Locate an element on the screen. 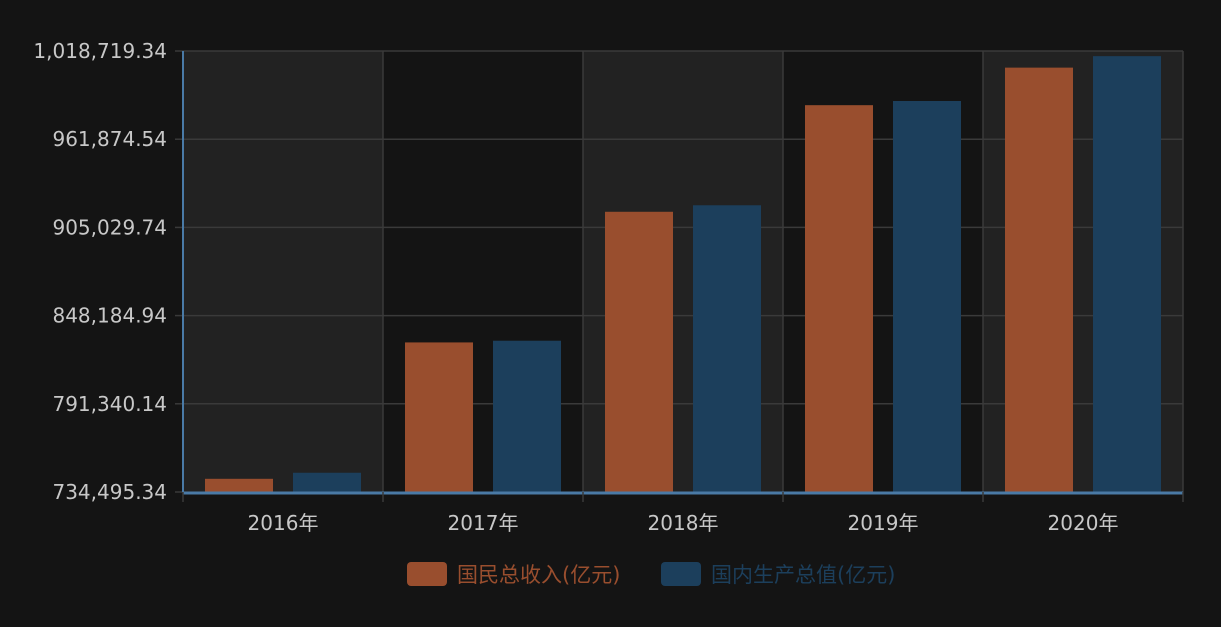  bar-series-2-2019年 is located at coordinates (927, 296).